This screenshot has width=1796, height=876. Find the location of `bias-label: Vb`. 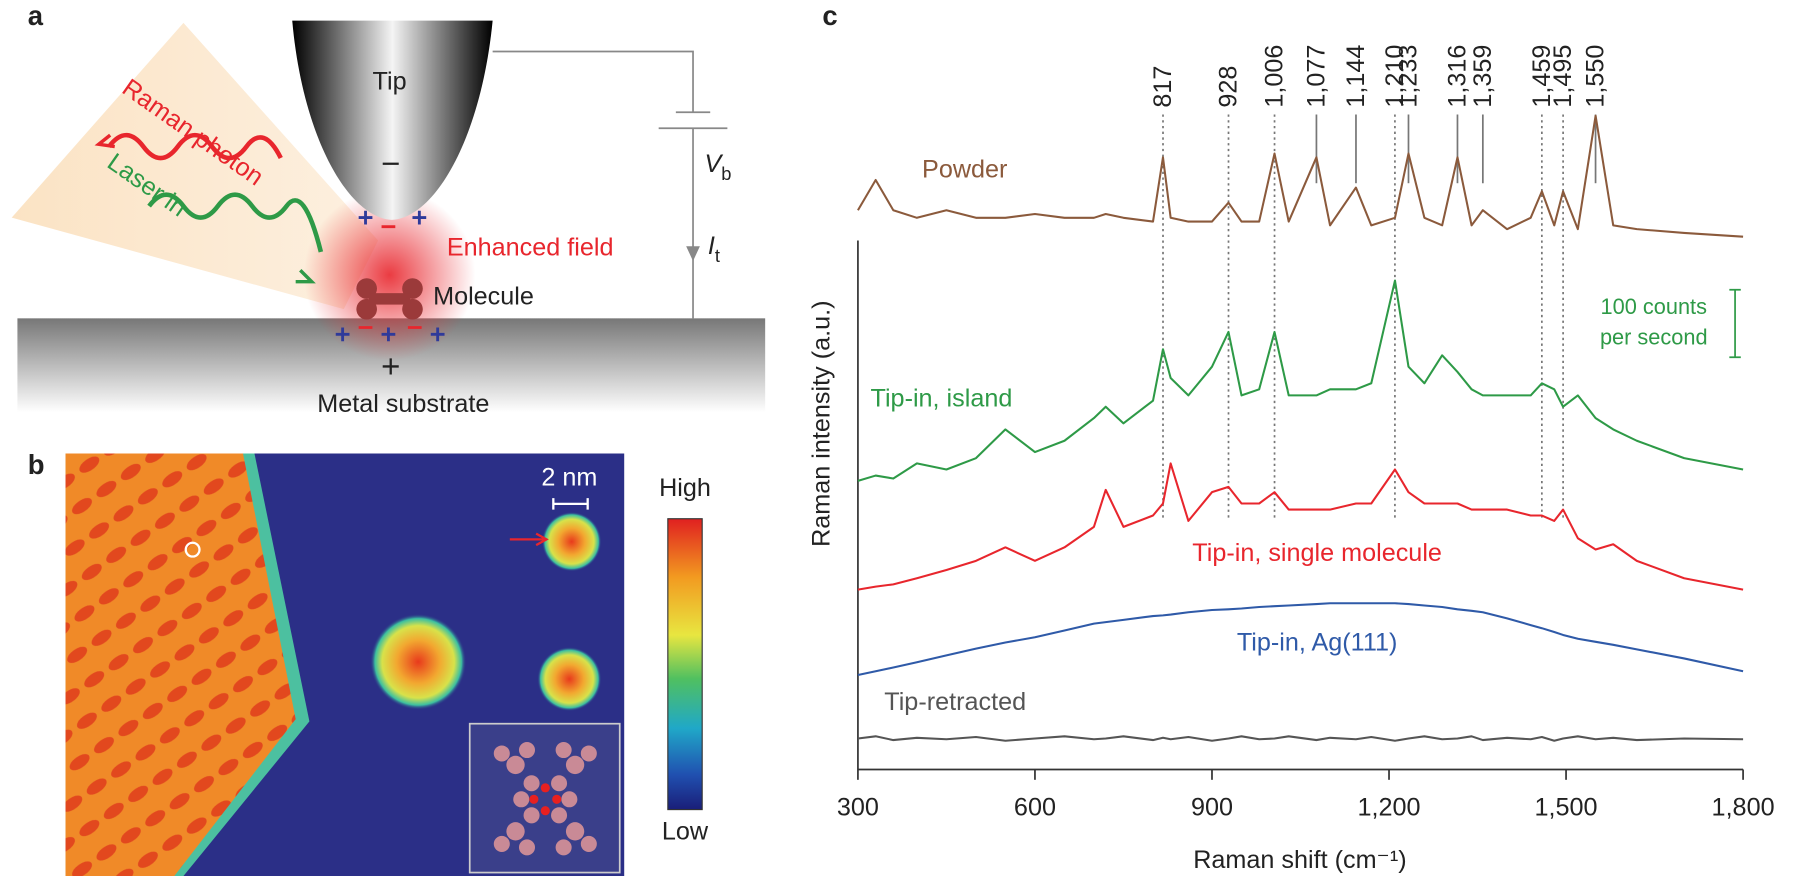

bias-label: Vb is located at coordinates (717, 167).